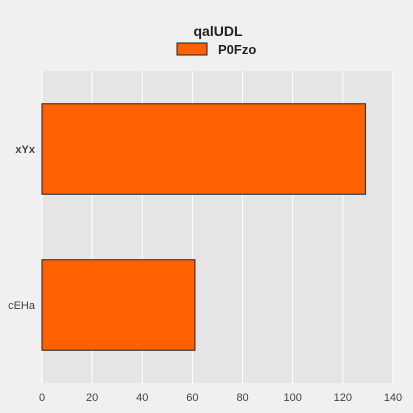 The image size is (413, 413). Describe the element at coordinates (192, 49) in the screenshot. I see `legend-swatch` at that location.